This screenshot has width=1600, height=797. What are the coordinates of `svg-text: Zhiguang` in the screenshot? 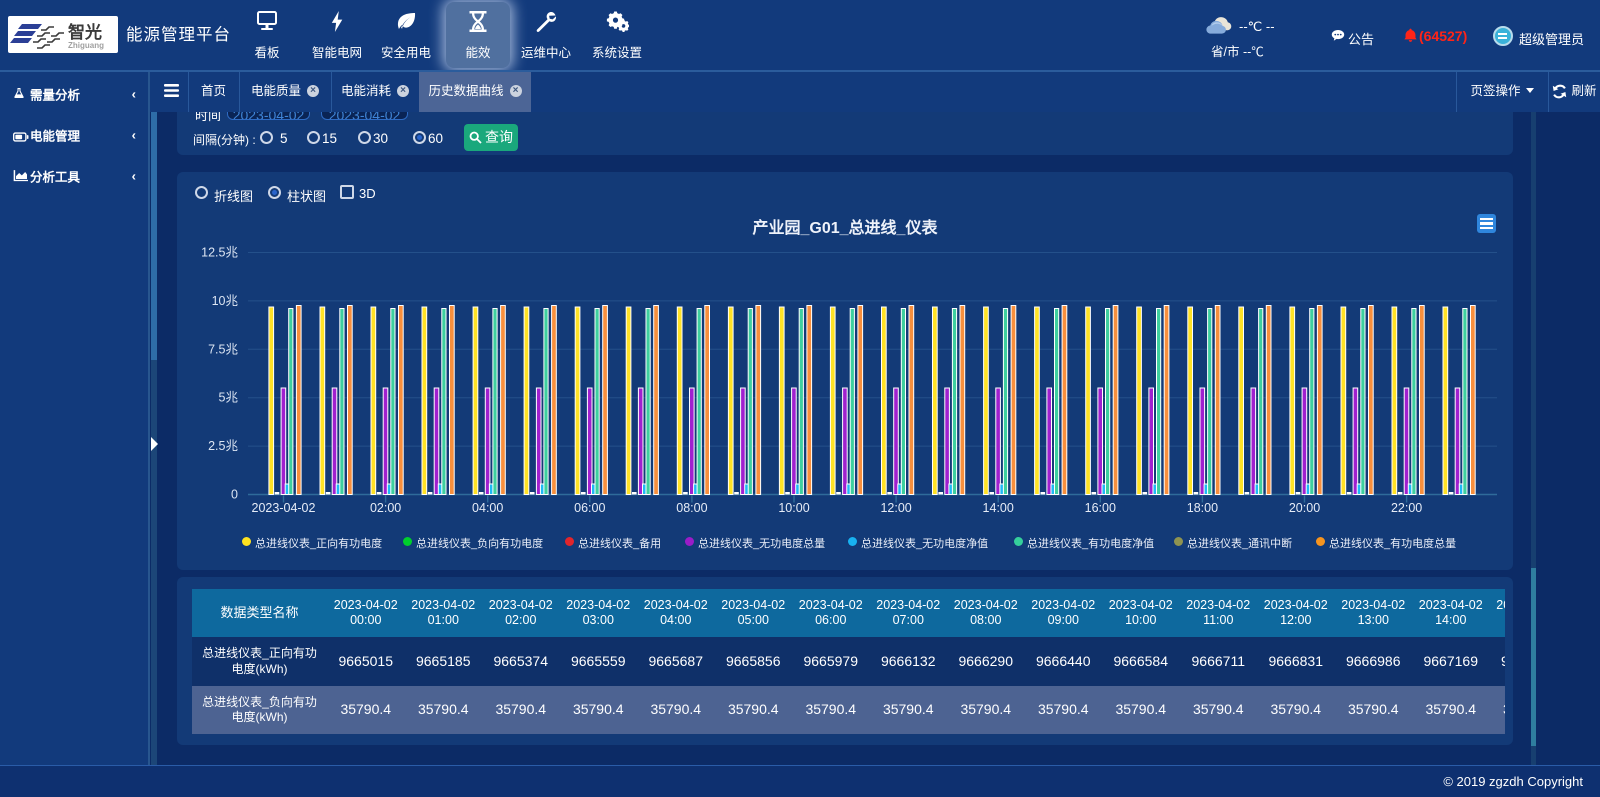 It's located at (86, 45).